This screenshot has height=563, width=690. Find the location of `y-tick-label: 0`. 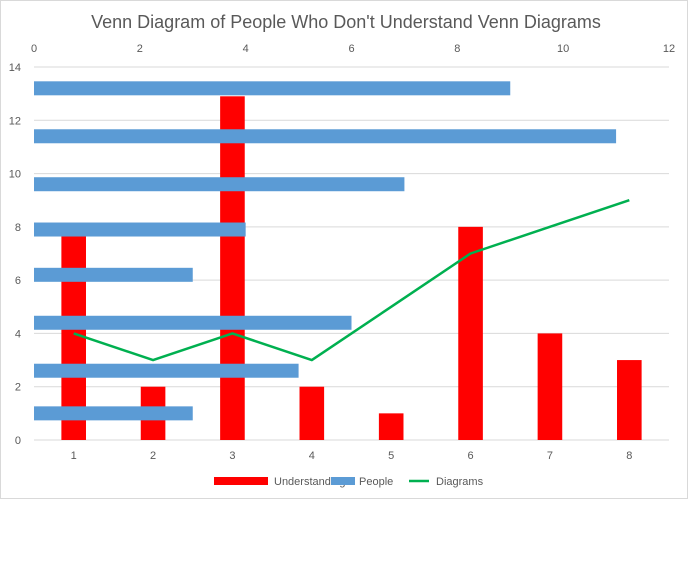

y-tick-label: 0 is located at coordinates (18, 441).